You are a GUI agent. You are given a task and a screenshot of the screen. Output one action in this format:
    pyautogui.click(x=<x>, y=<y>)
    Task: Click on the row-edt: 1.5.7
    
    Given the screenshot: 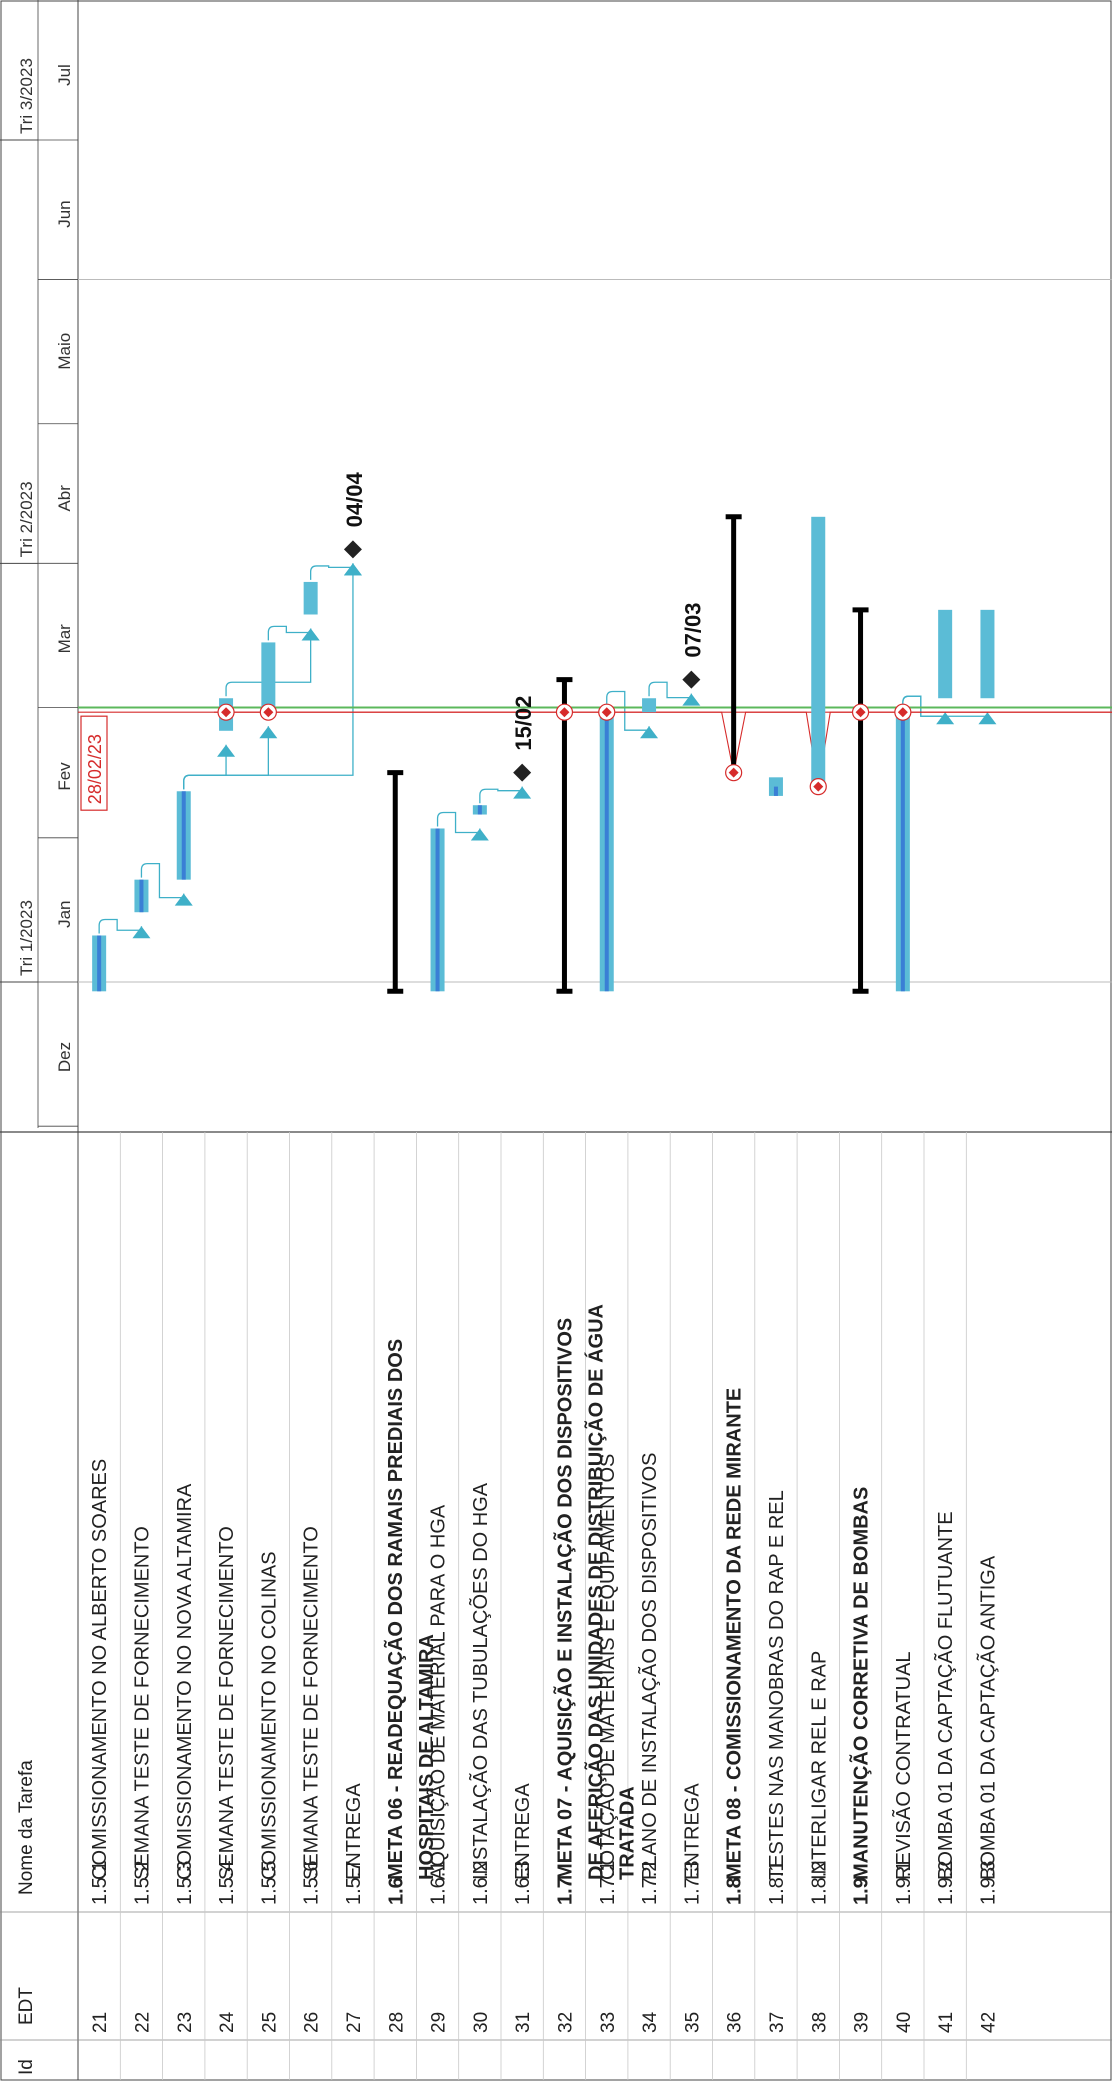 What is the action you would take?
    pyautogui.click(x=354, y=1883)
    